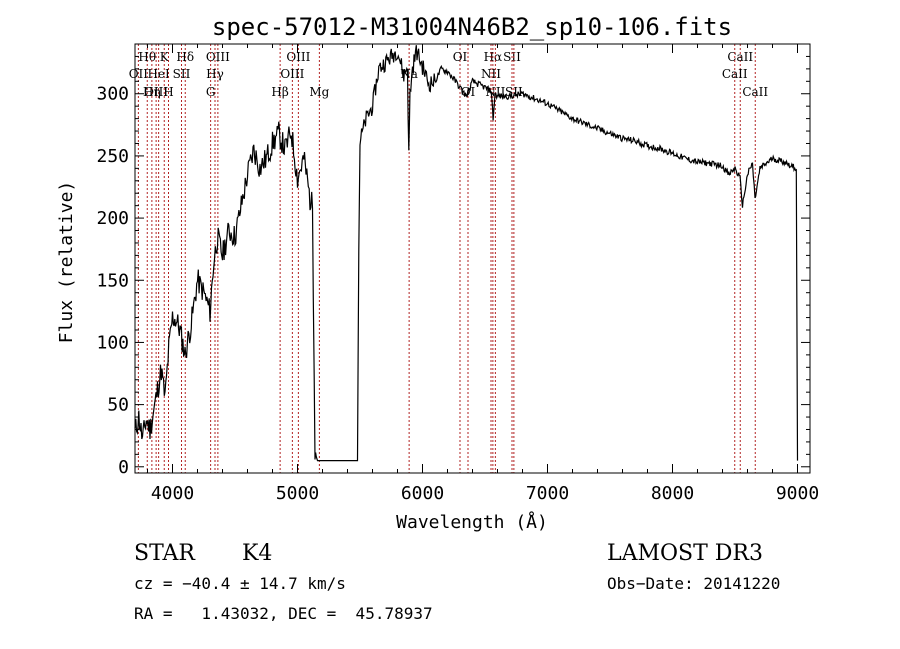 This screenshot has width=900, height=649. What do you see at coordinates (472, 522) in the screenshot?
I see `x-axis-label: Wavelength (Å)` at bounding box center [472, 522].